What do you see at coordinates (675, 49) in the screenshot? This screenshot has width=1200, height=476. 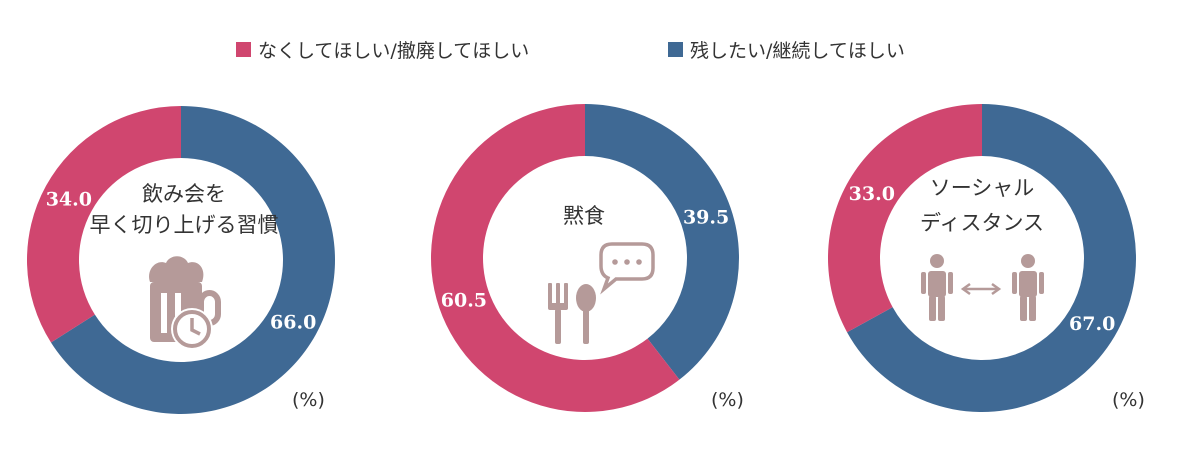 I see `legend-swatch-keep` at bounding box center [675, 49].